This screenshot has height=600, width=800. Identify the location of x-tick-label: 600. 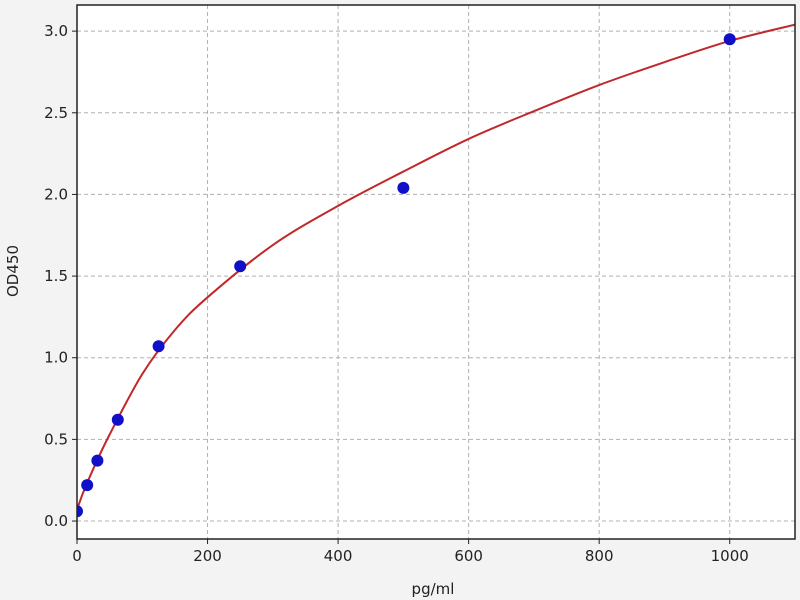
(468, 556).